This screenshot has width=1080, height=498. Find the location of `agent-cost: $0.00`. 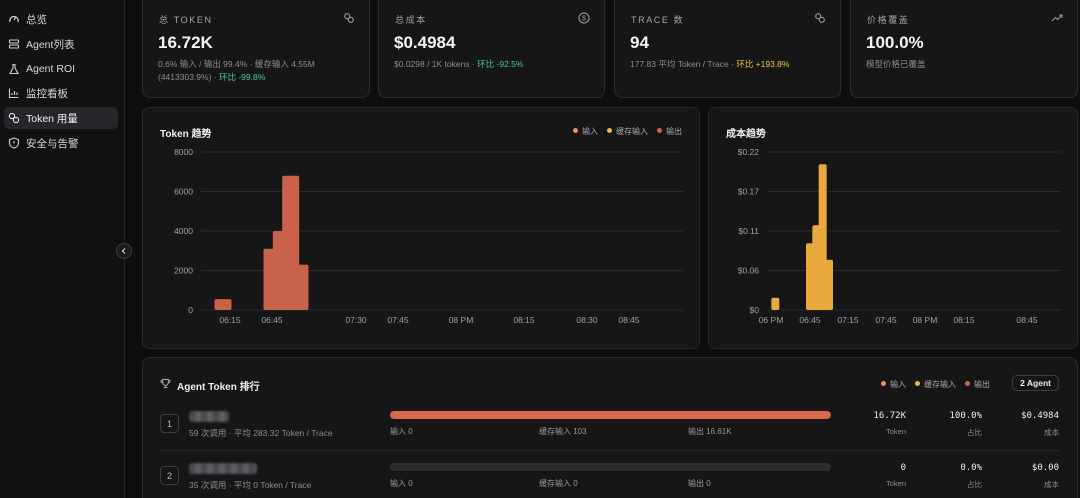

agent-cost: $0.00 is located at coordinates (1045, 468).